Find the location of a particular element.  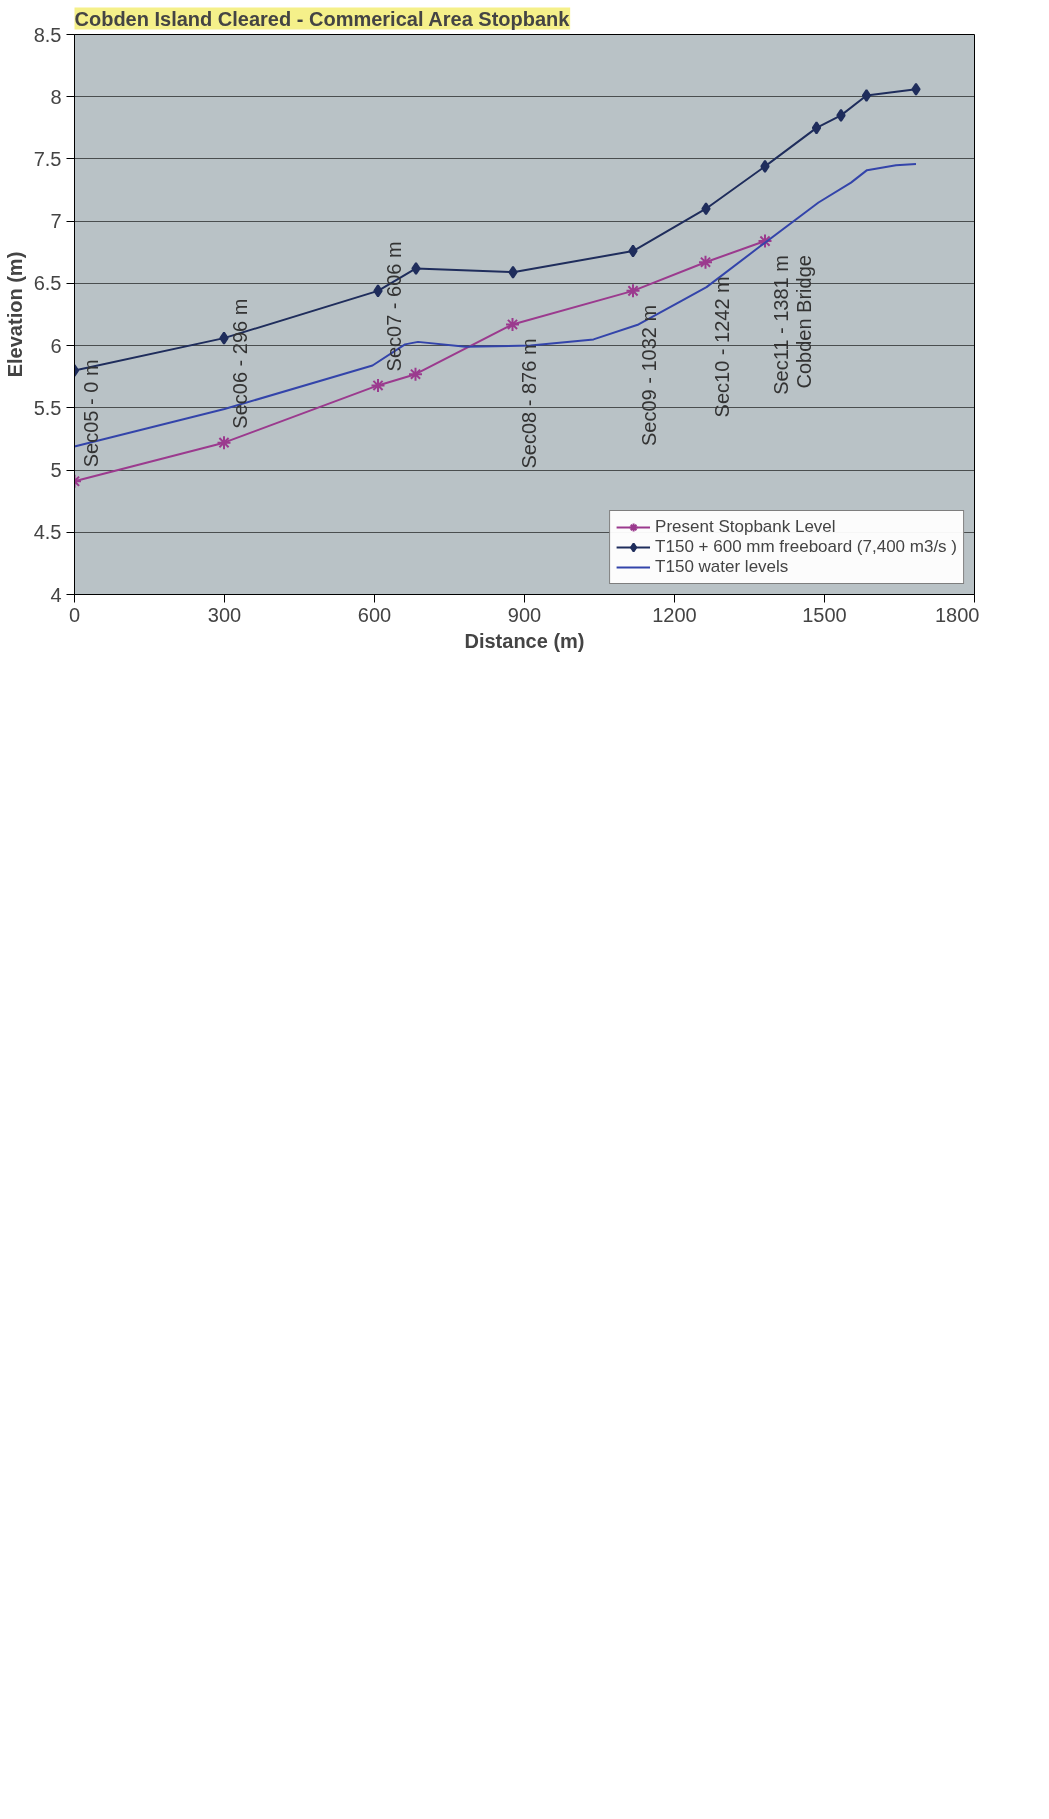

y-axis-title: Elevation (m) is located at coordinates (14, 314).